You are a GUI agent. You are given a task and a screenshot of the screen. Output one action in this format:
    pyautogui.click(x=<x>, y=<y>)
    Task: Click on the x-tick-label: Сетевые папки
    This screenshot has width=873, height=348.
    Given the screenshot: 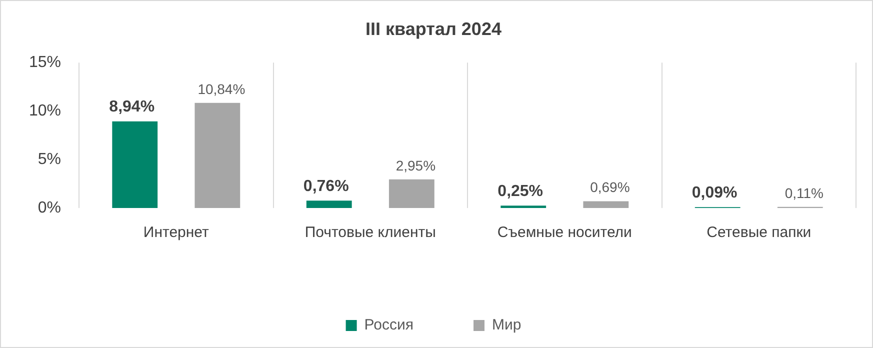 What is the action you would take?
    pyautogui.click(x=759, y=233)
    